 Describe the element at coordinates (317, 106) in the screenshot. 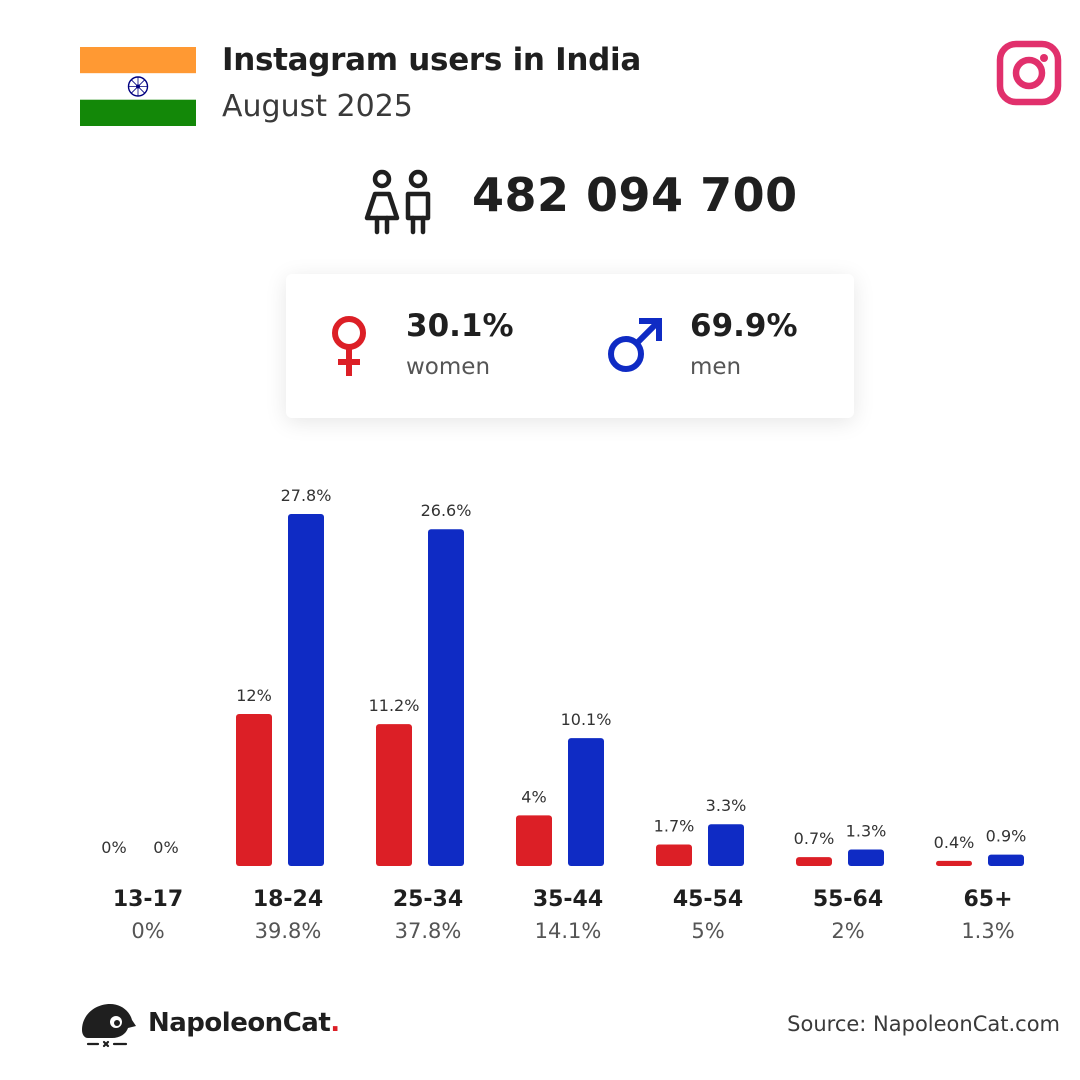

I see `page-subtitle: August 2025` at that location.